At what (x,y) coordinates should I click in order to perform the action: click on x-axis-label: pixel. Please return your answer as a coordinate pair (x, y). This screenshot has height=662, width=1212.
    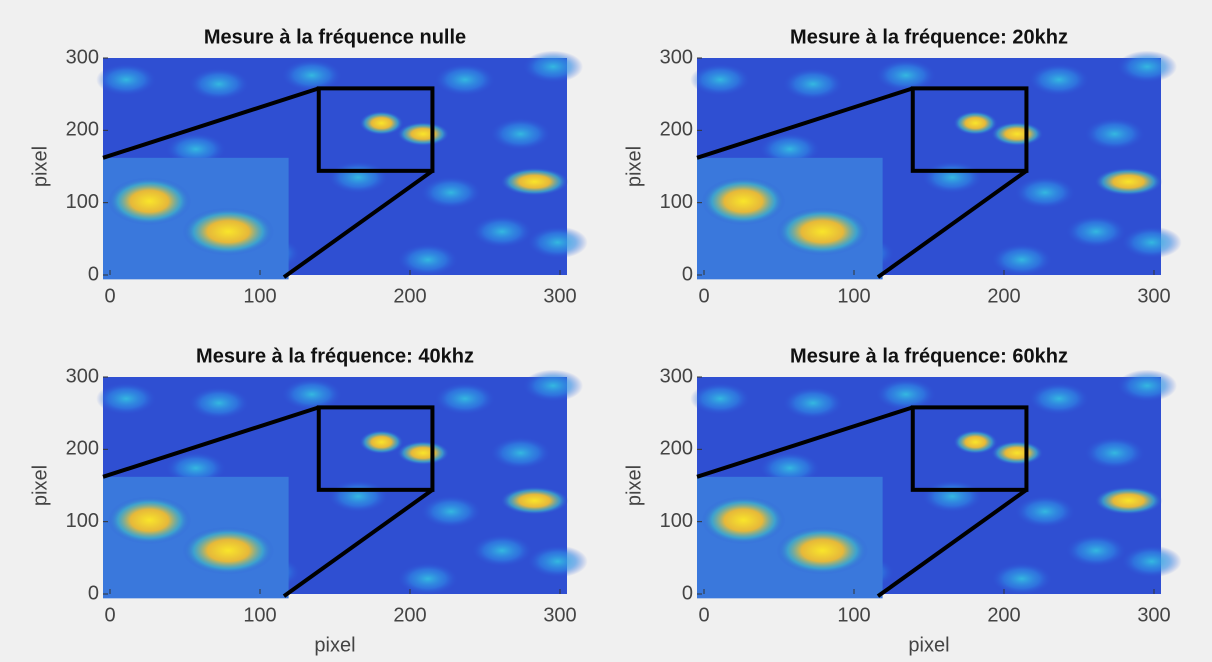
    Looking at the image, I should click on (334, 645).